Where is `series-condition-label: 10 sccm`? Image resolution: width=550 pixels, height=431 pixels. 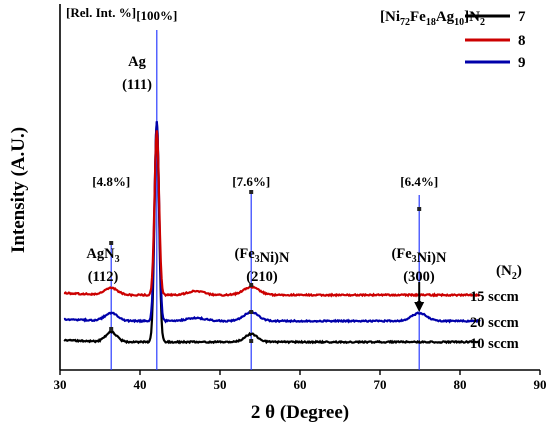
series-condition-label: 10 sccm is located at coordinates (494, 344).